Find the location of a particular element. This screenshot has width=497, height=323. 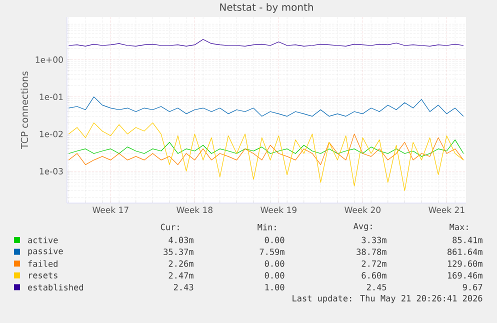

x-tick-label: Week 17 is located at coordinates (110, 210).